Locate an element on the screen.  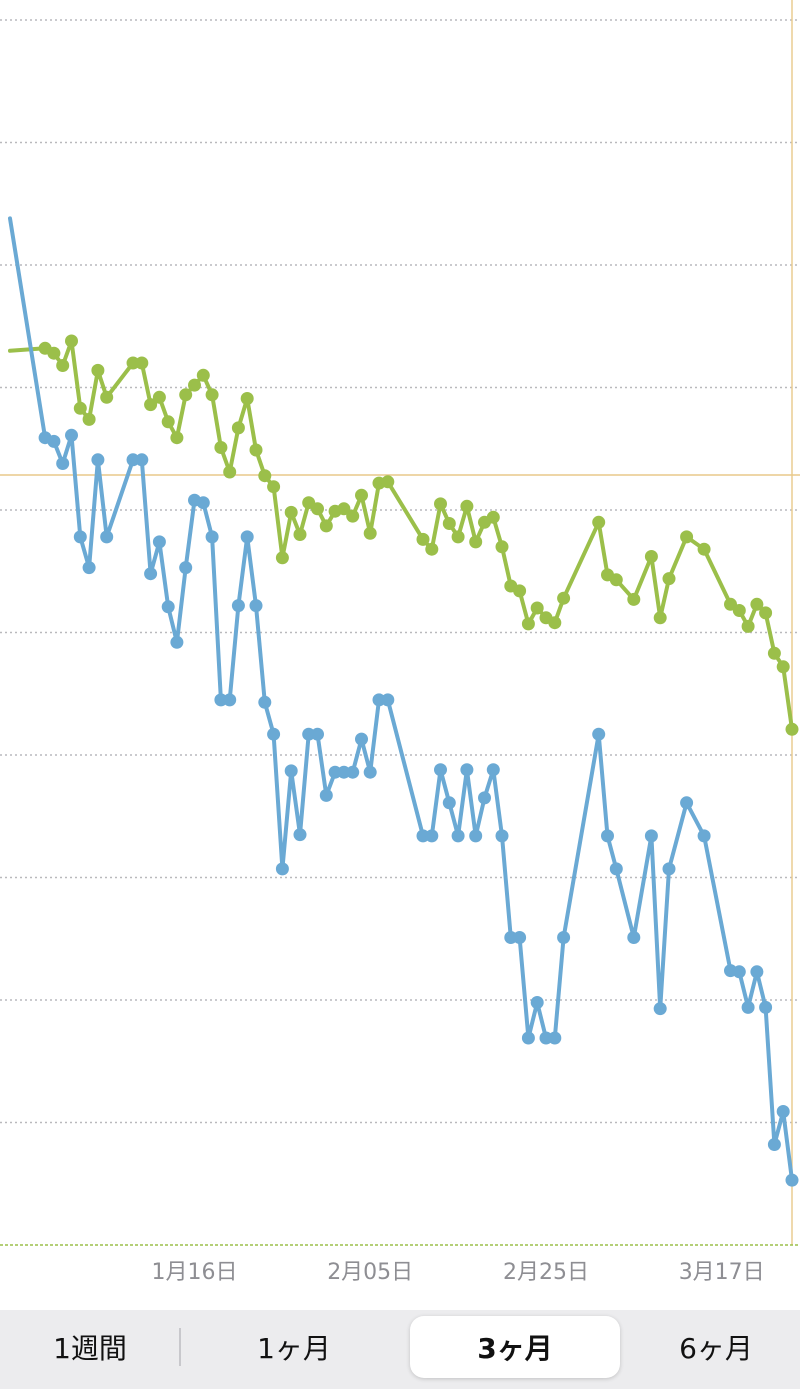
range-option-1-month: 1ヶ月 is located at coordinates (294, 1348).